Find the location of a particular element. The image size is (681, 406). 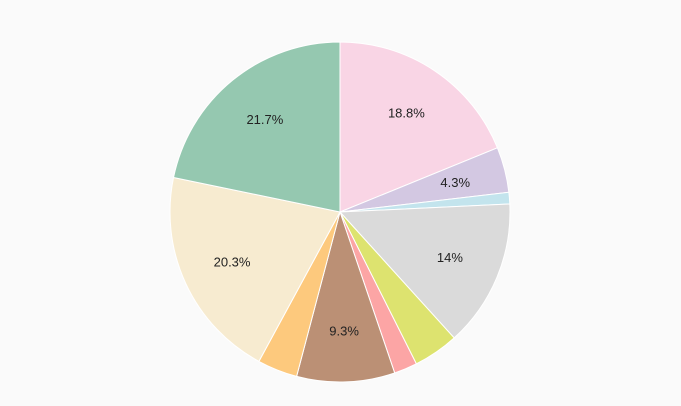

pie-slice-label-3: 14% is located at coordinates (450, 257).